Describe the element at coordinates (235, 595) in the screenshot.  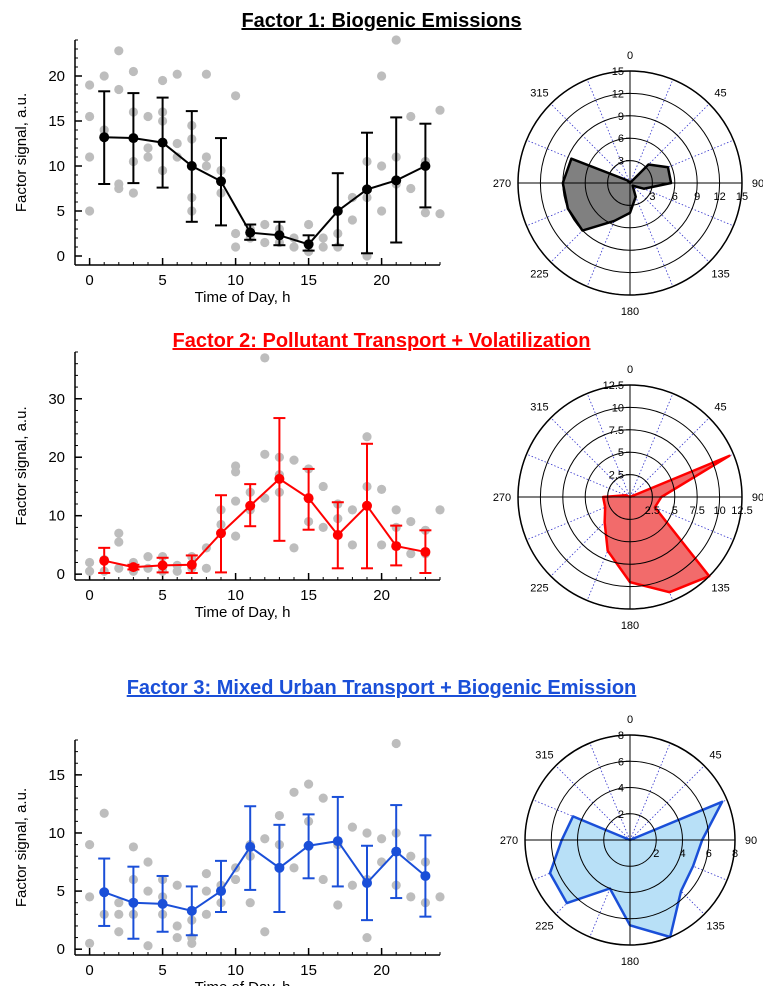
I see `x-tick-label: 10` at that location.